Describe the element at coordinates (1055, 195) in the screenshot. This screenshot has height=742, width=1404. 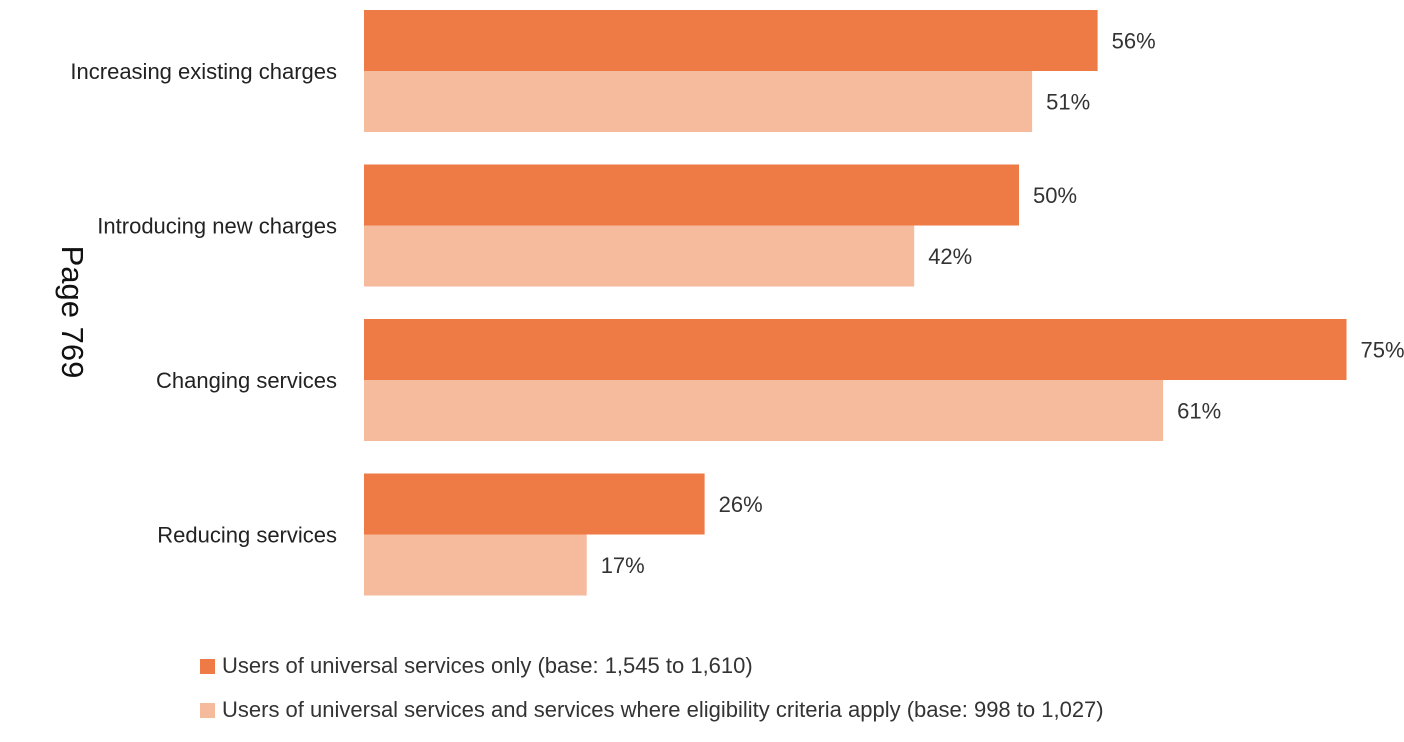
I see `data-label: 50%` at that location.